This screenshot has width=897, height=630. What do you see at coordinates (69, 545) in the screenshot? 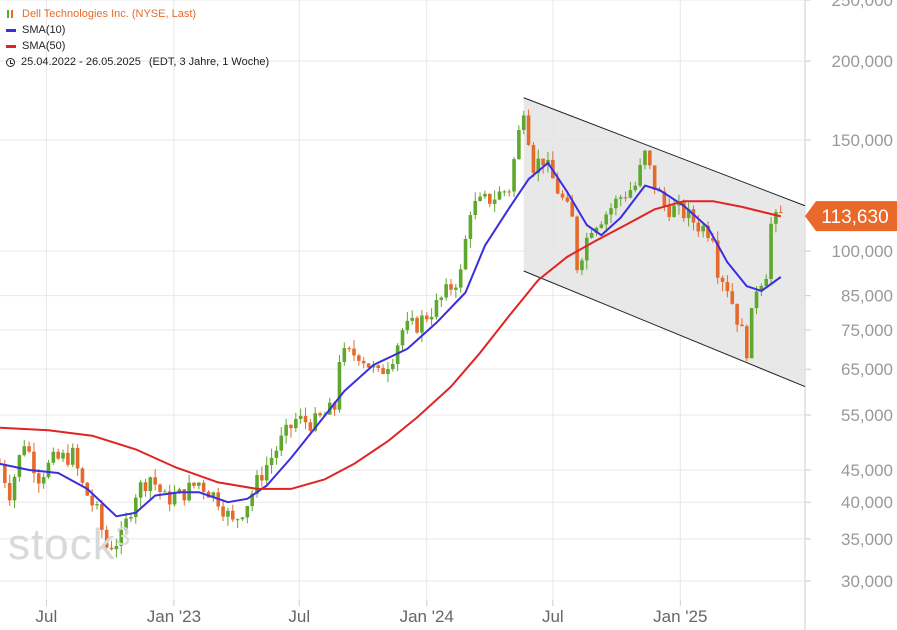
I see `stock3-watermark: stock3` at bounding box center [69, 545].